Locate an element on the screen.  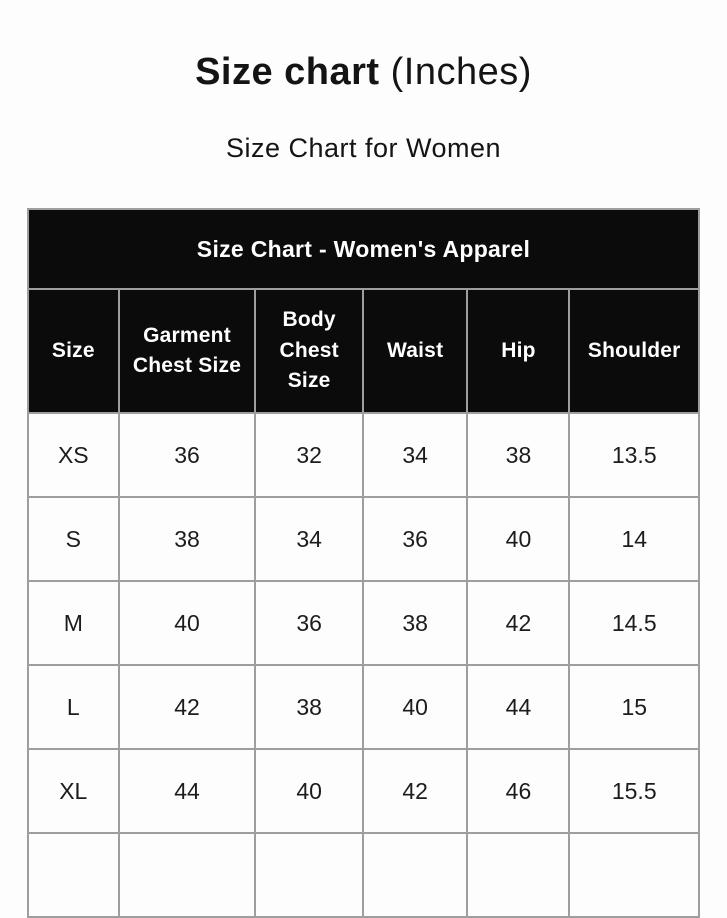
table-row-m: M 40 36 38 42 14.5 is located at coordinates (363, 623).